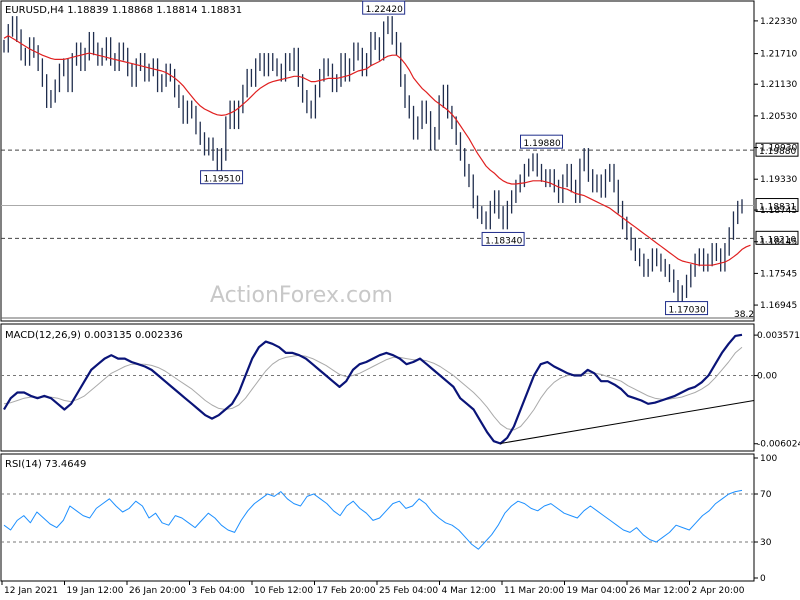  What do you see at coordinates (778, 117) in the screenshot?
I see `price-tick-label: 1.20530` at bounding box center [778, 117].